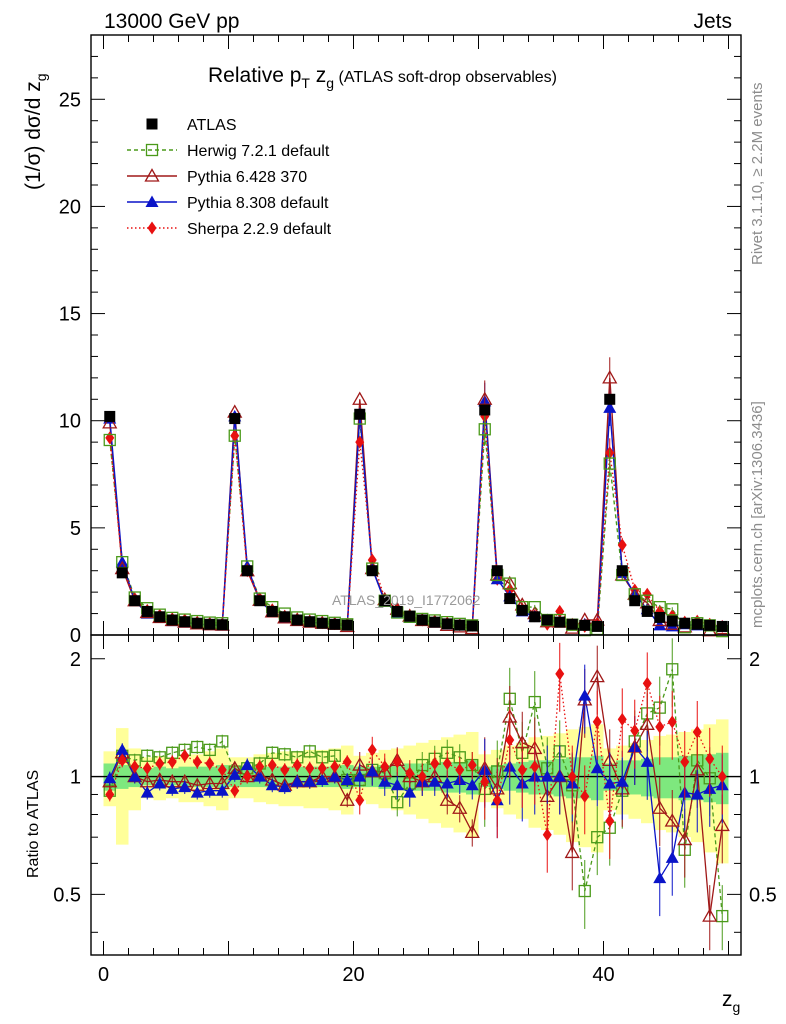  I want to click on ratio-y-tick-label-right: 1, so click(754, 778).